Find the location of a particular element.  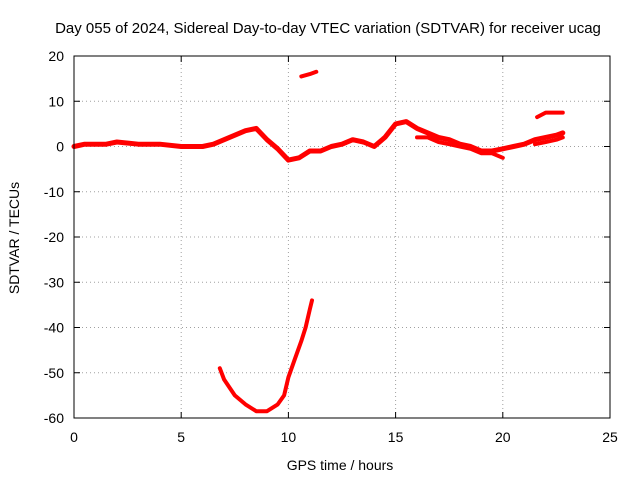

y-tick-label: 0 is located at coordinates (60, 147).